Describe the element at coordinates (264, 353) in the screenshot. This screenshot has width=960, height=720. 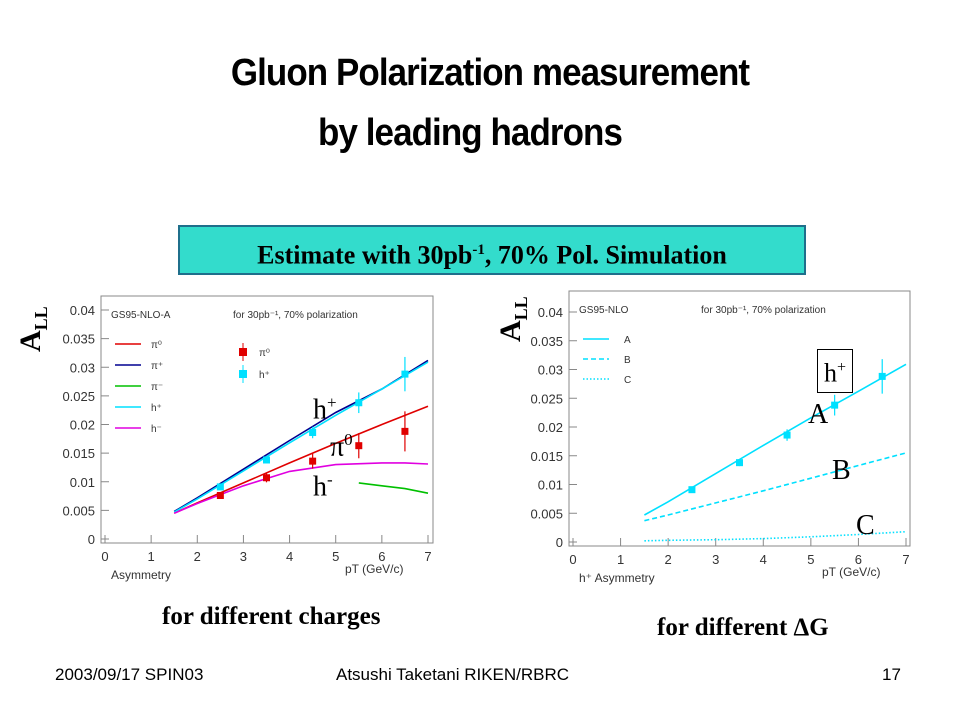
I see `legend-label: π⁰` at that location.